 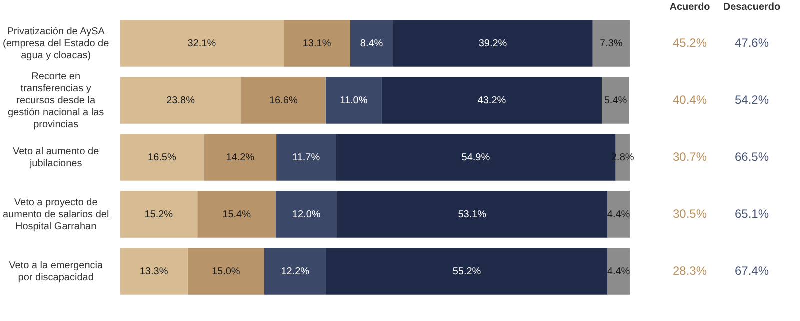 I want to click on data-label: 12.2%, so click(x=295, y=272).